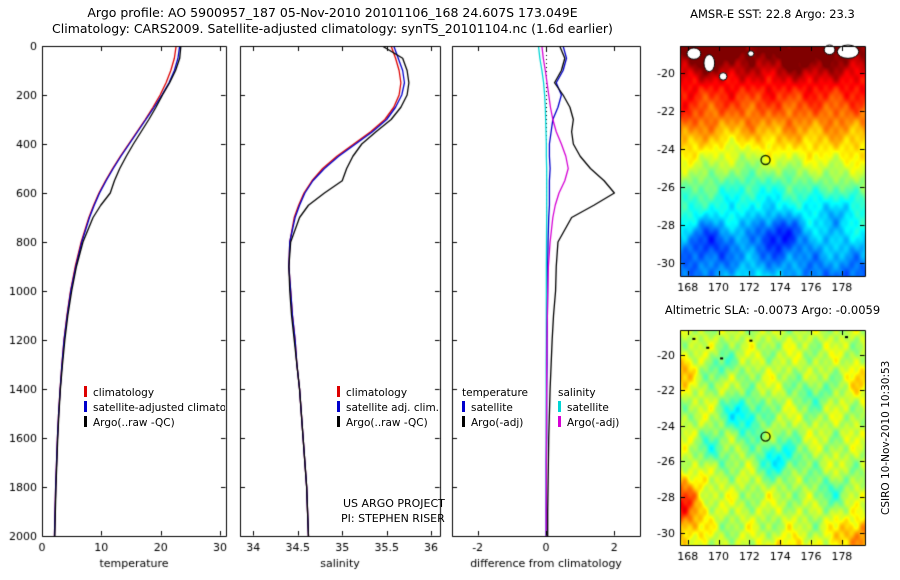  I want to click on sal-argo-line-swatch, so click(559, 421).